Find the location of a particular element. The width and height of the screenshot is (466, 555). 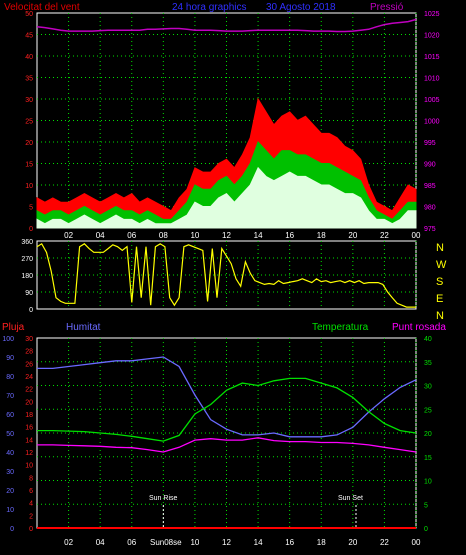

pressure-y-tick: 990 is located at coordinates (430, 165).